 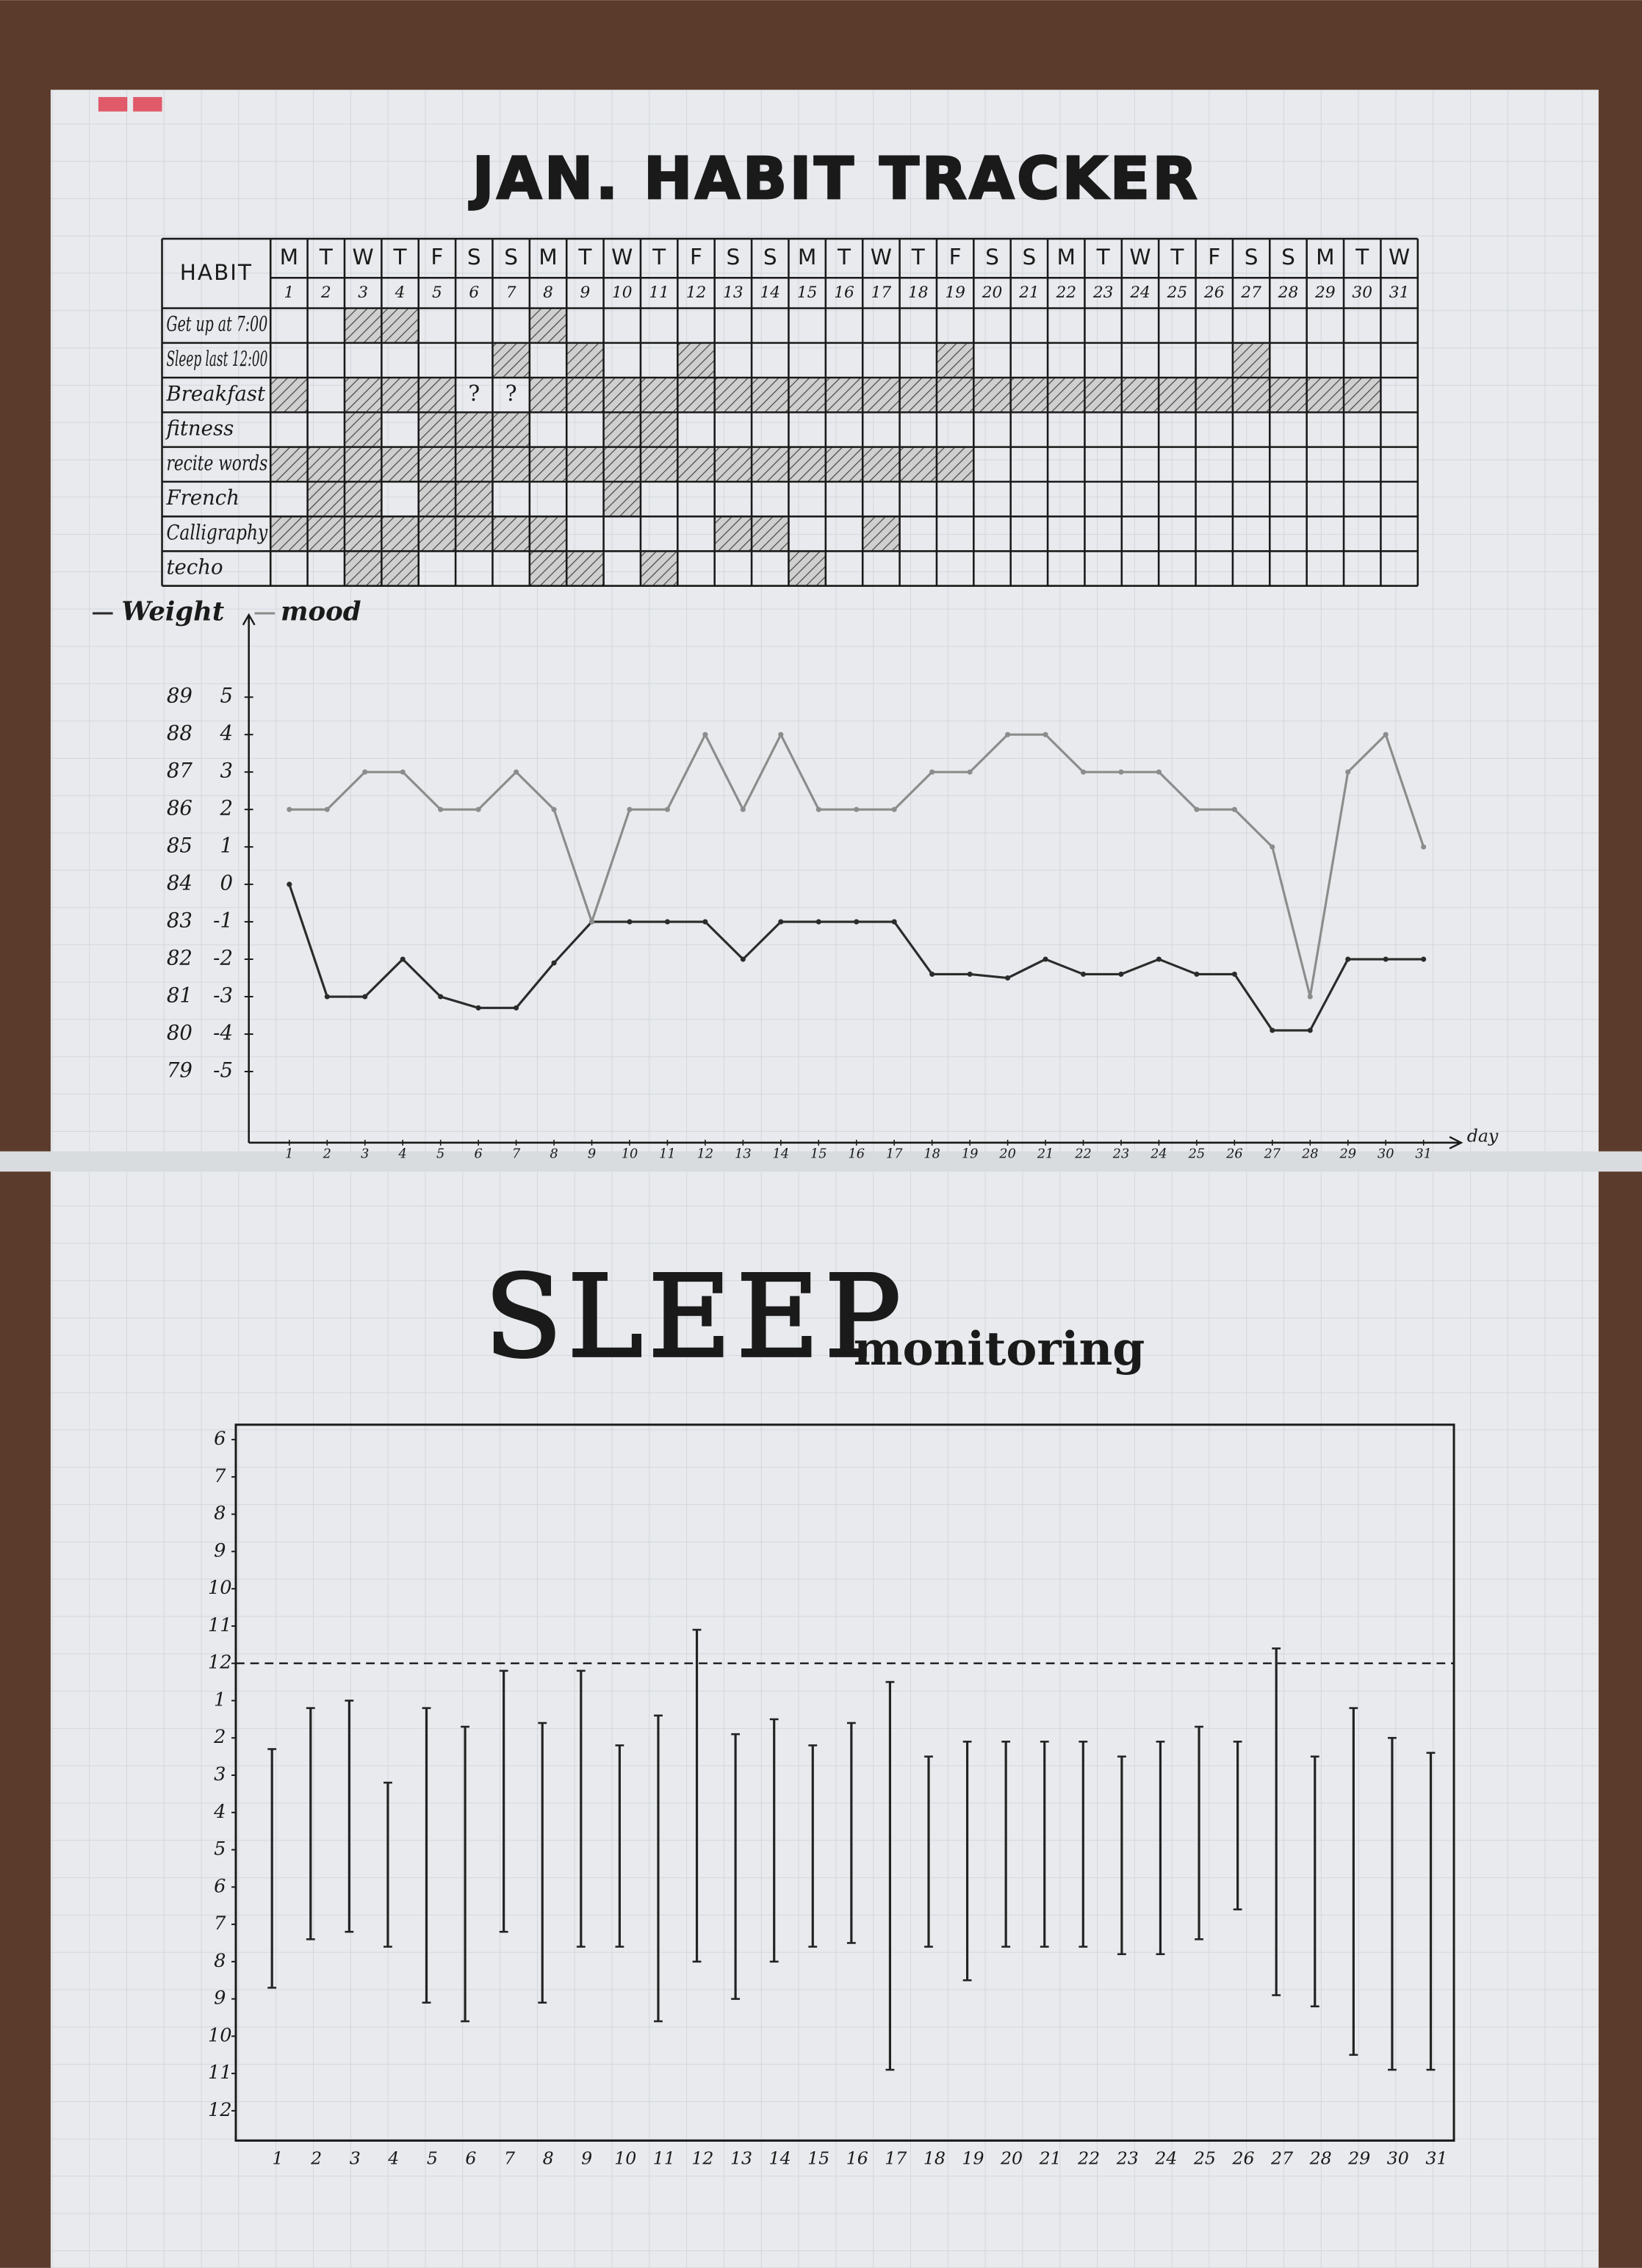 What do you see at coordinates (180, 1032) in the screenshot?
I see `y-tick-label: 80` at bounding box center [180, 1032].